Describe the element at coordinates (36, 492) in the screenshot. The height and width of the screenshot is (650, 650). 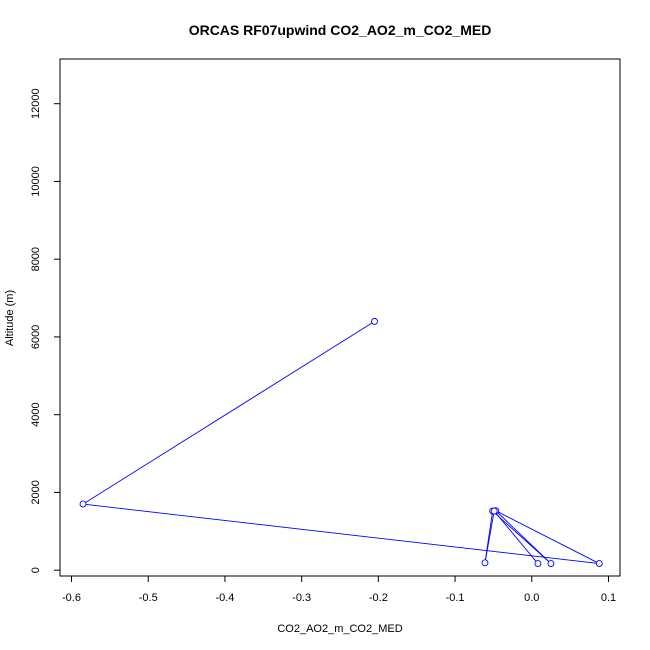
I see `y-tick-label: 2000` at that location.